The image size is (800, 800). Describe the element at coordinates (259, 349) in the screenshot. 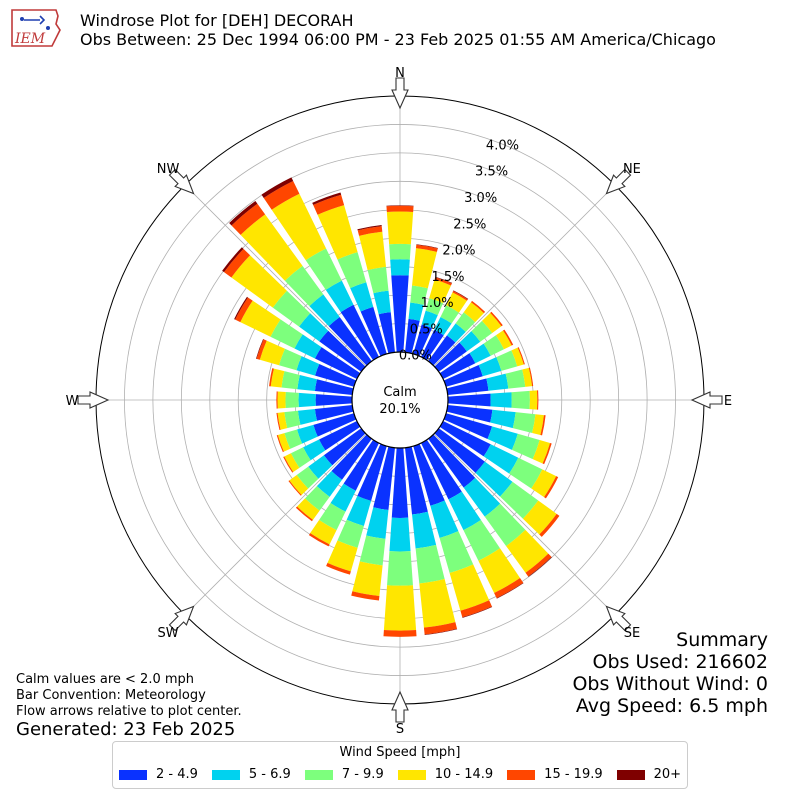

I see `bar-dir290-s5` at that location.